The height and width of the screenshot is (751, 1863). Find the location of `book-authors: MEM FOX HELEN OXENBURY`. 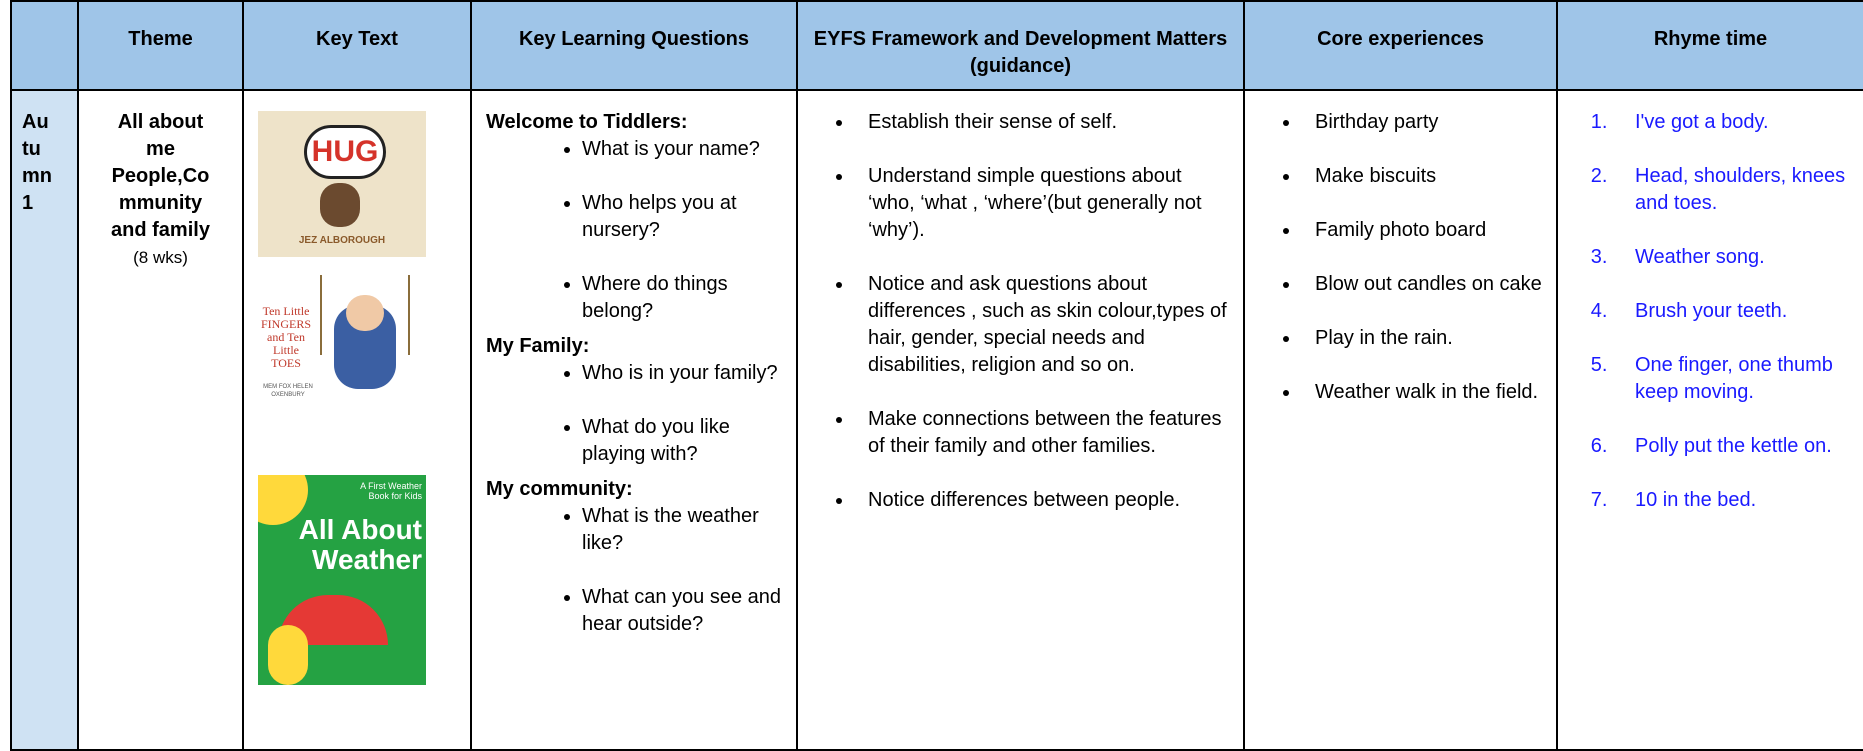

book-authors: MEM FOX HELEN OXENBURY is located at coordinates (288, 391).